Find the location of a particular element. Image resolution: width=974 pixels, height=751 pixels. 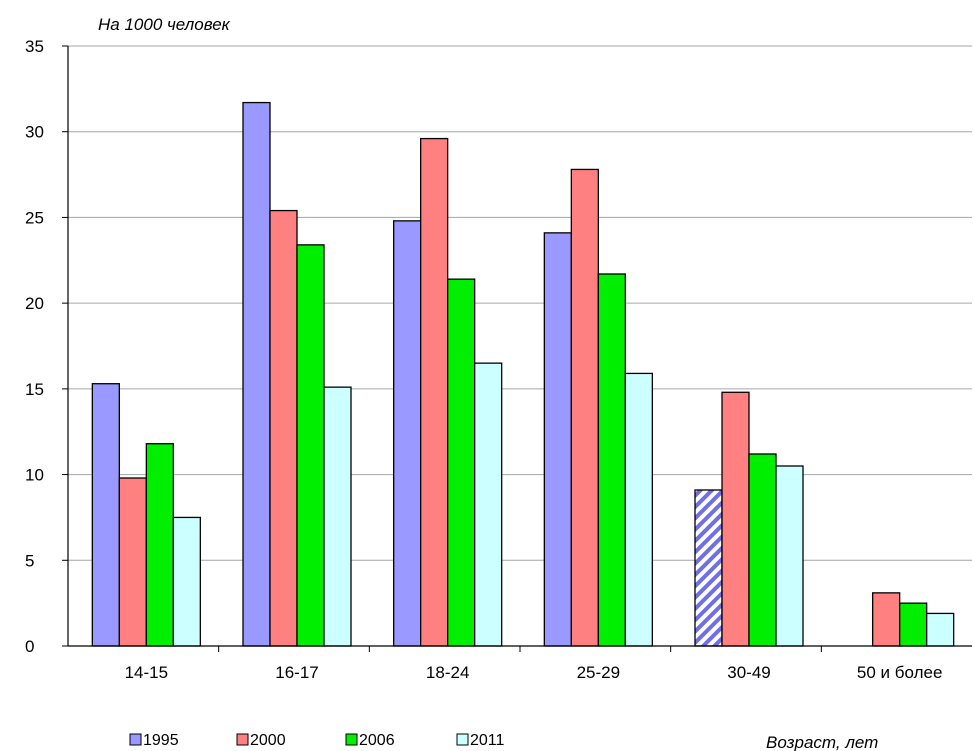

y-tick-label: 30 is located at coordinates (34, 132).